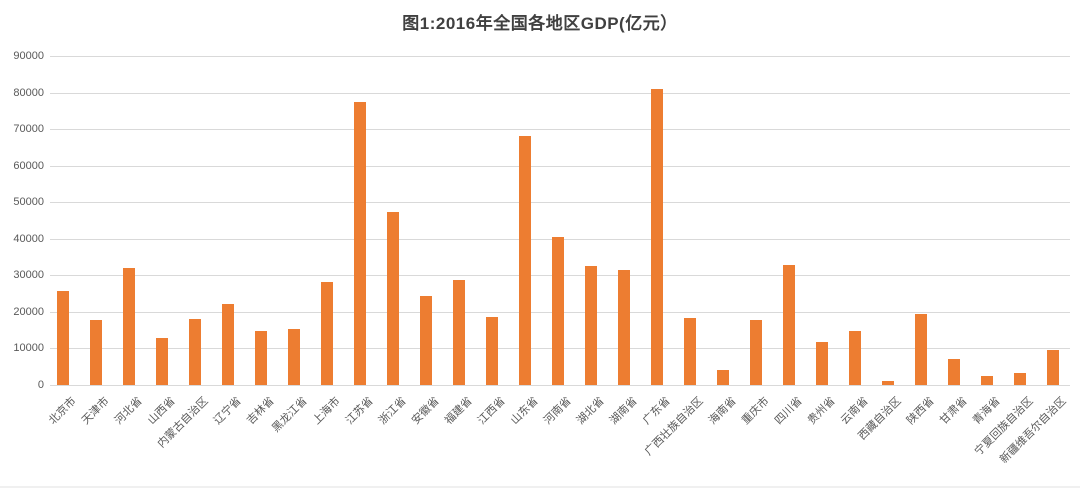  Describe the element at coordinates (62, 411) in the screenshot. I see `x-axis-label: 北京市` at that location.